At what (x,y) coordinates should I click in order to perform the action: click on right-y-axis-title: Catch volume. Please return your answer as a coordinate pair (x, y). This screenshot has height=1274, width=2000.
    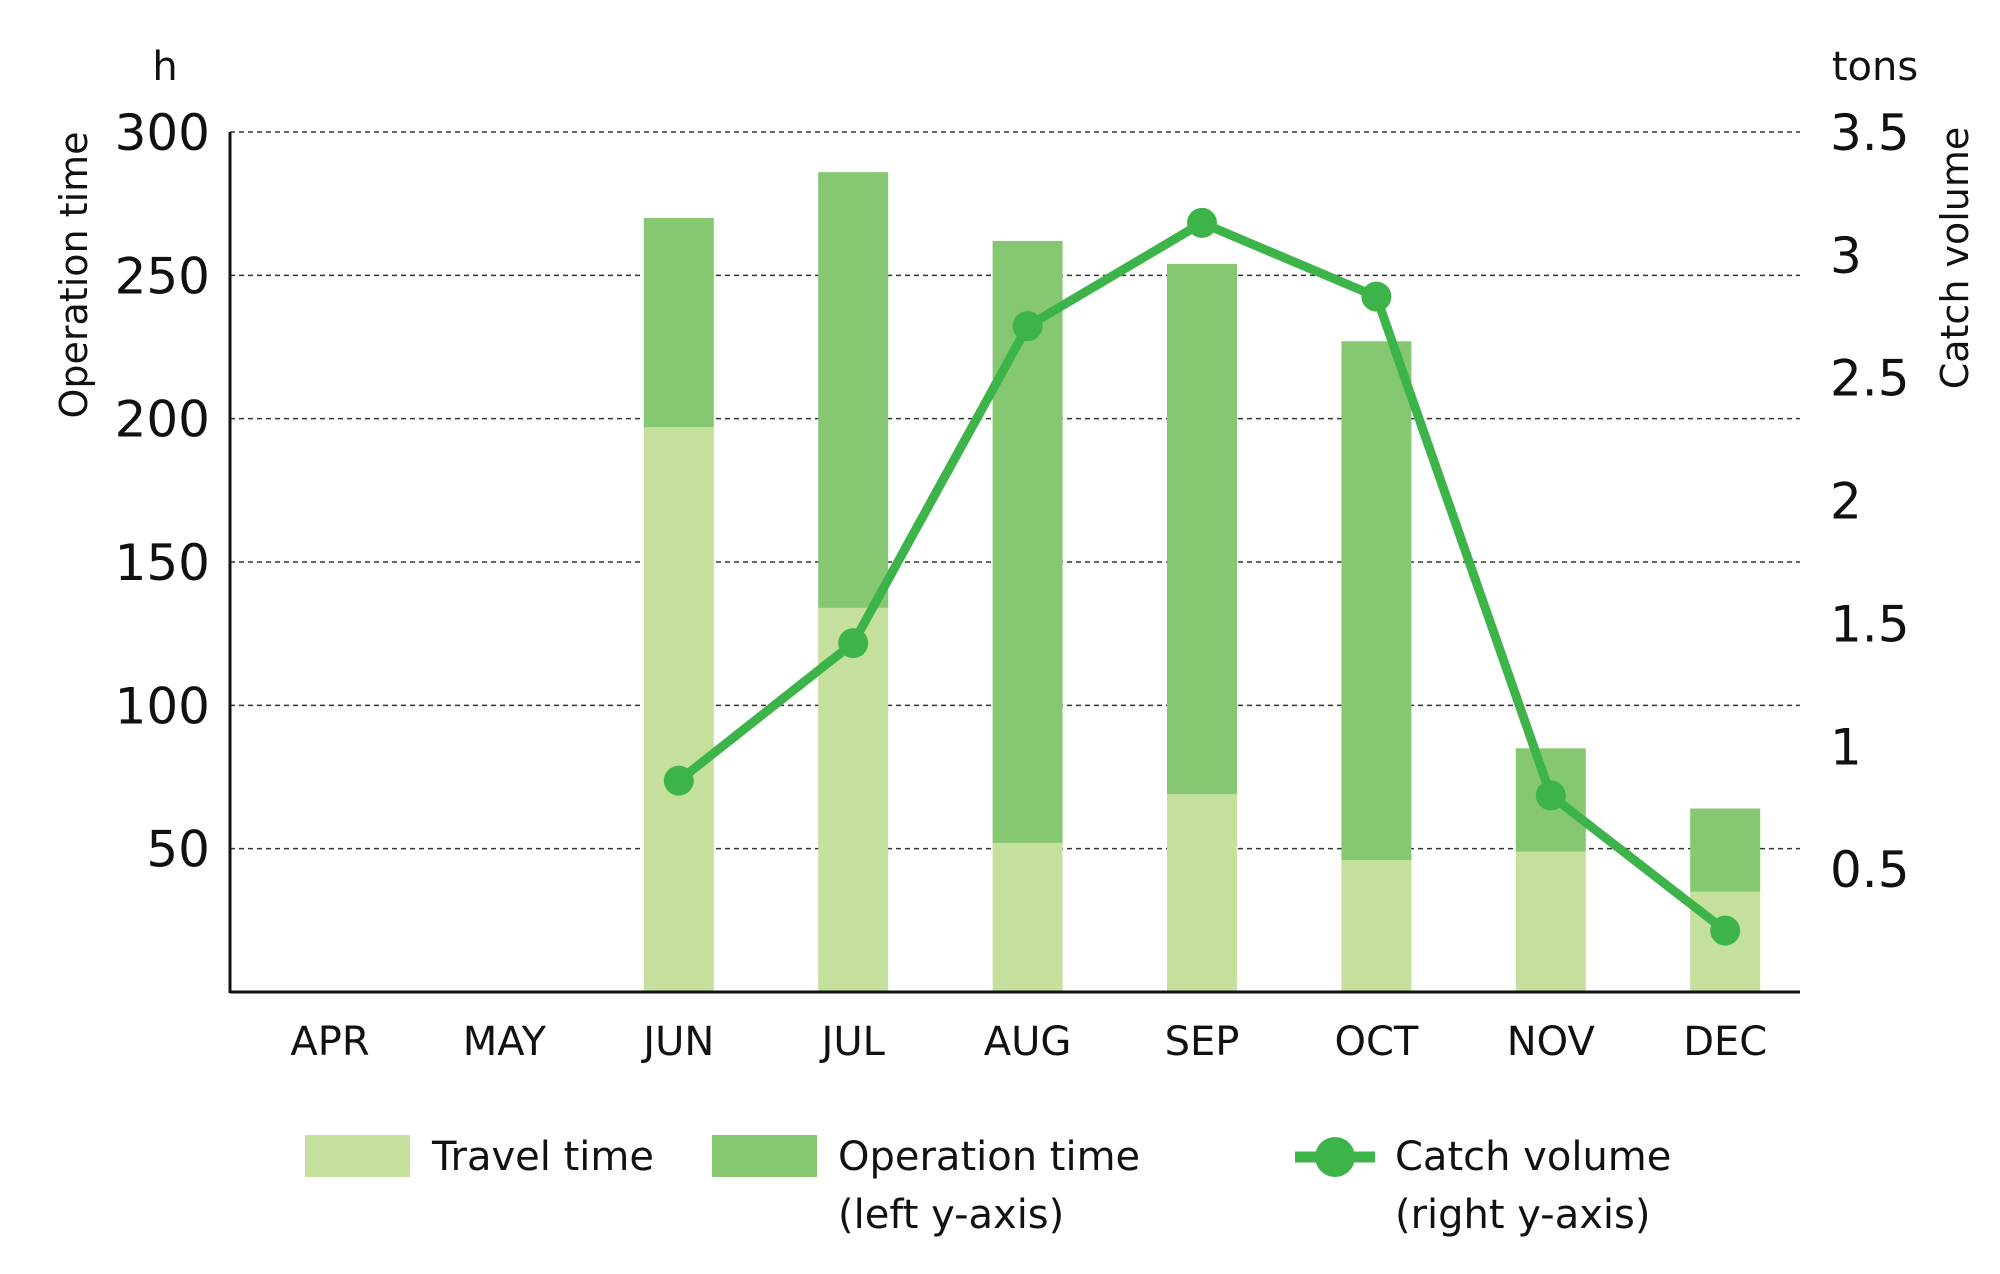
    Looking at the image, I should click on (1955, 258).